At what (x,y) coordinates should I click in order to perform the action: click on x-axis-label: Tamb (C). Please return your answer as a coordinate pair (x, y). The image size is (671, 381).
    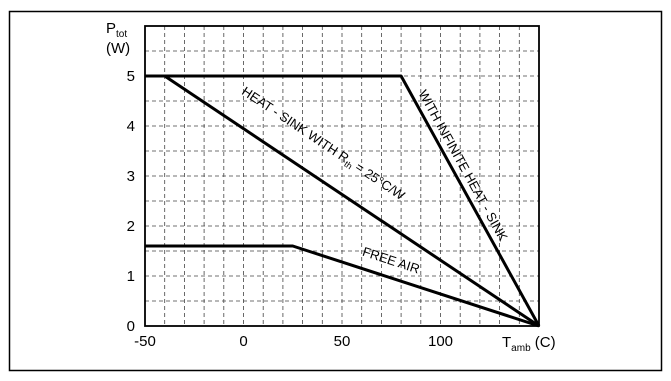
    Looking at the image, I should click on (529, 344).